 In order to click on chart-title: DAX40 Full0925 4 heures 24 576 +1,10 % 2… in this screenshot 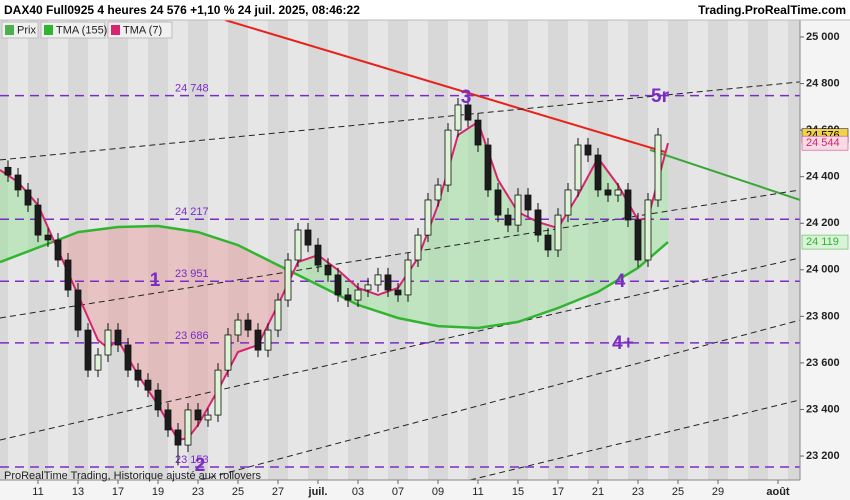, I will do `click(182, 10)`.